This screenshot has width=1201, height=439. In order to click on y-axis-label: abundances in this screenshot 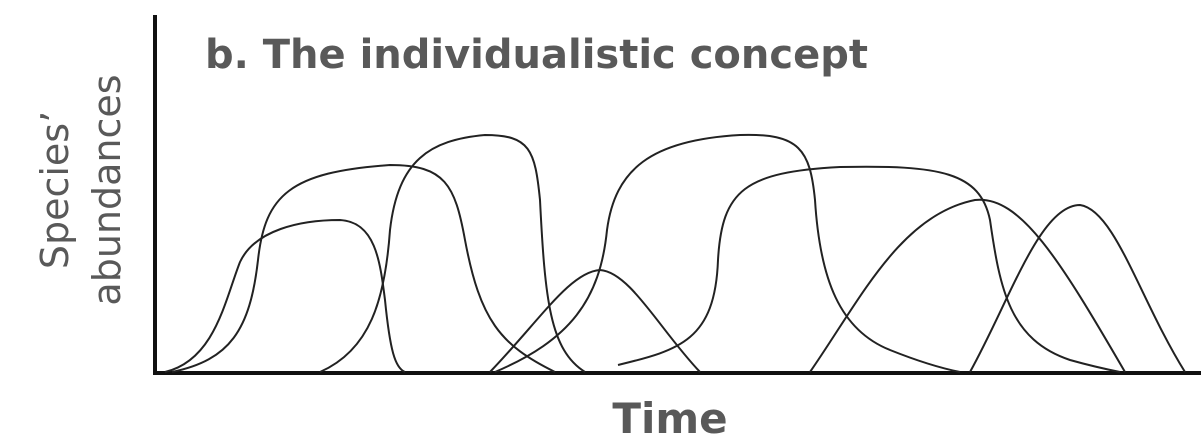, I will do `click(107, 189)`.